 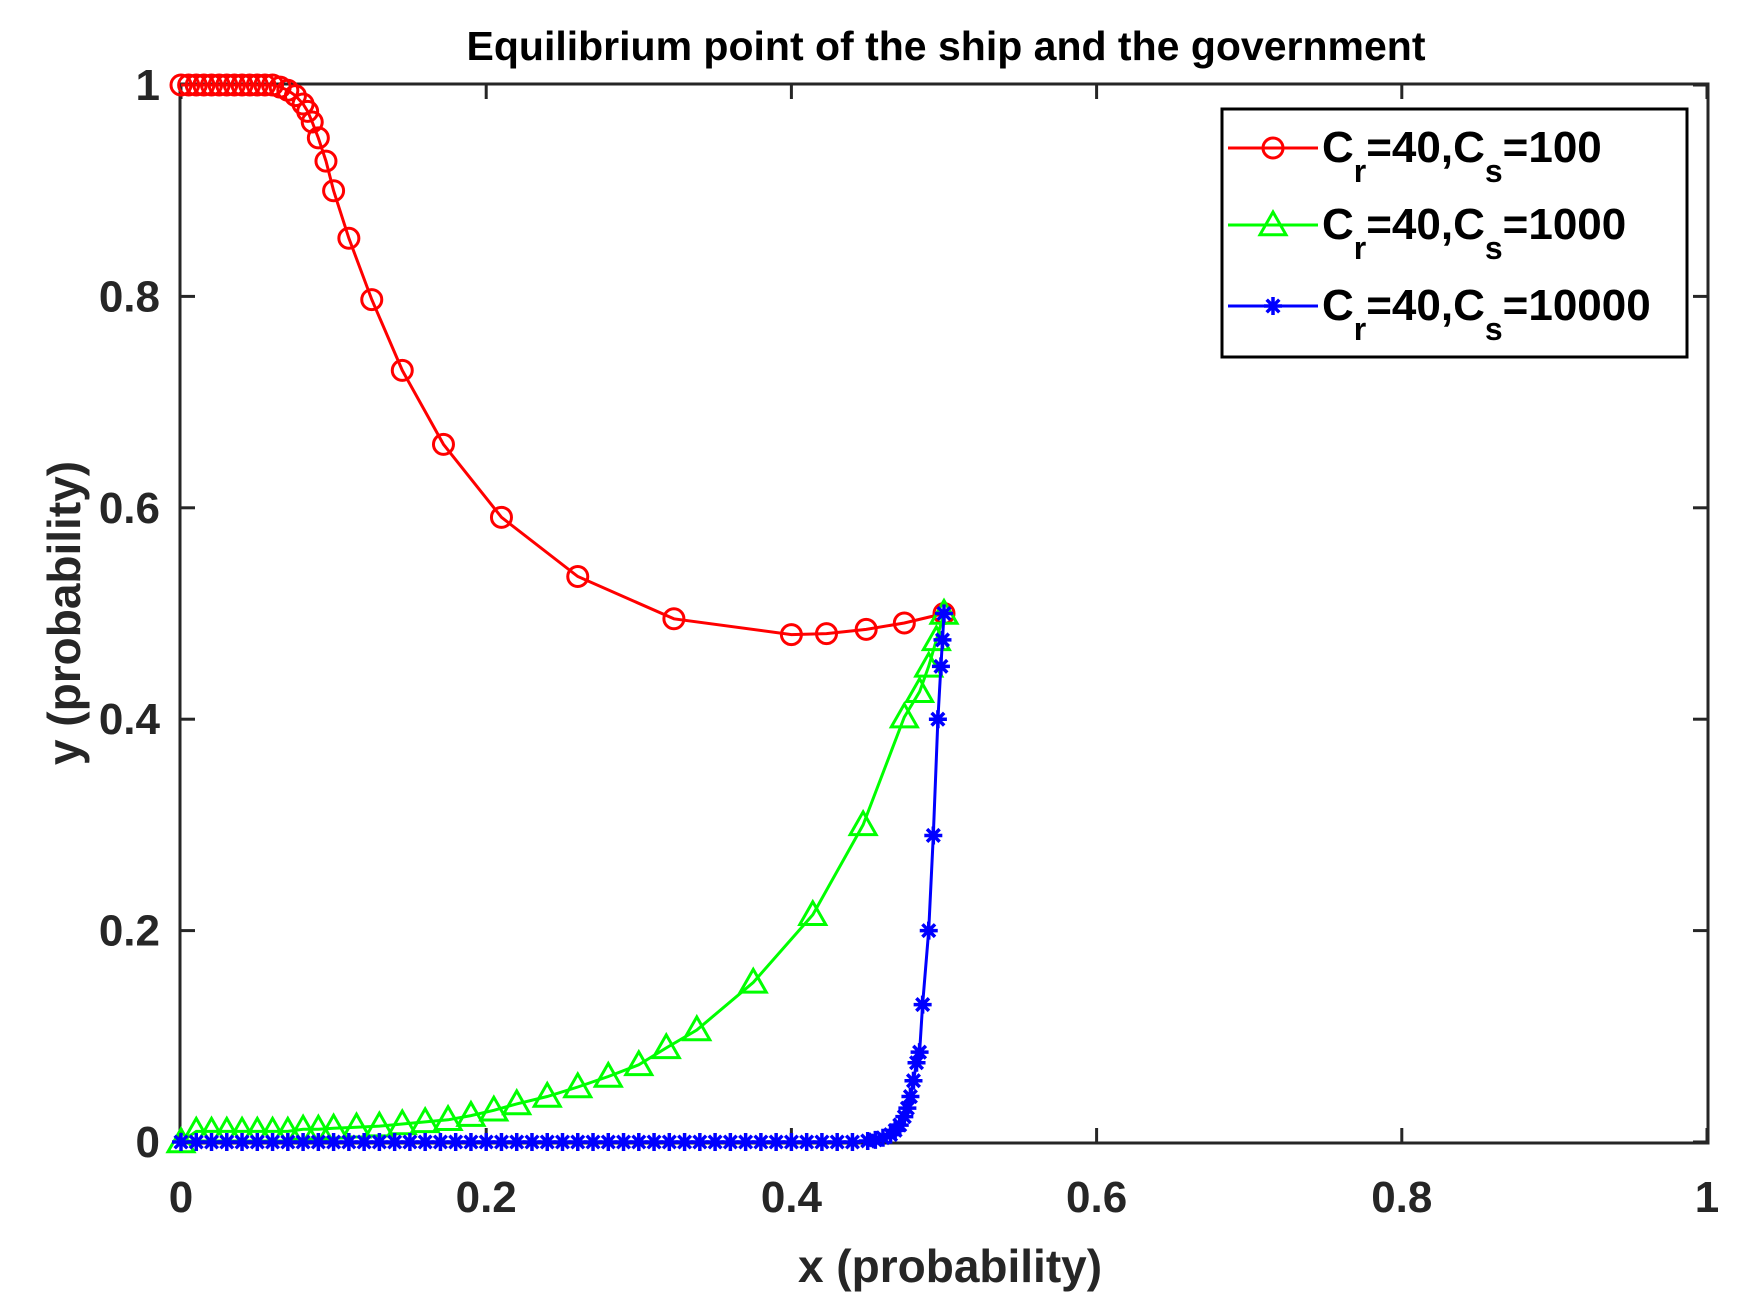 What do you see at coordinates (1552, 147) in the screenshot?
I see `legend-text-part: =100` at bounding box center [1552, 147].